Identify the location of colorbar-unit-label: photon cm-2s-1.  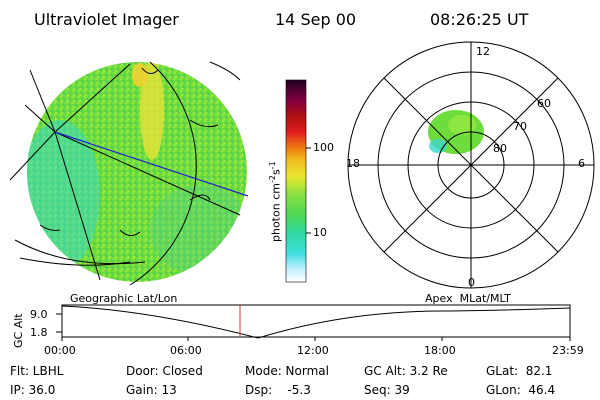
(275, 201).